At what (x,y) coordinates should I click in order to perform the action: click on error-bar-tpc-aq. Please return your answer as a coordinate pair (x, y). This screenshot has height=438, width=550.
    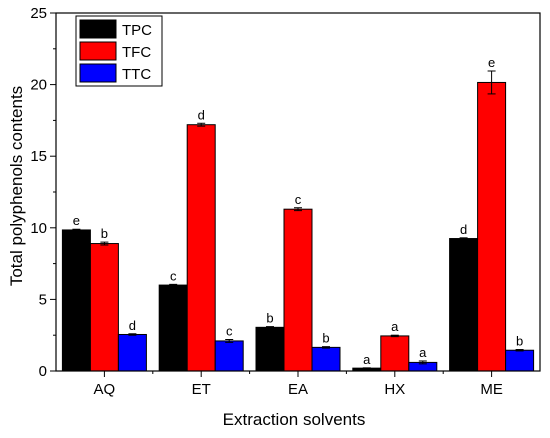
    Looking at the image, I should click on (76, 230).